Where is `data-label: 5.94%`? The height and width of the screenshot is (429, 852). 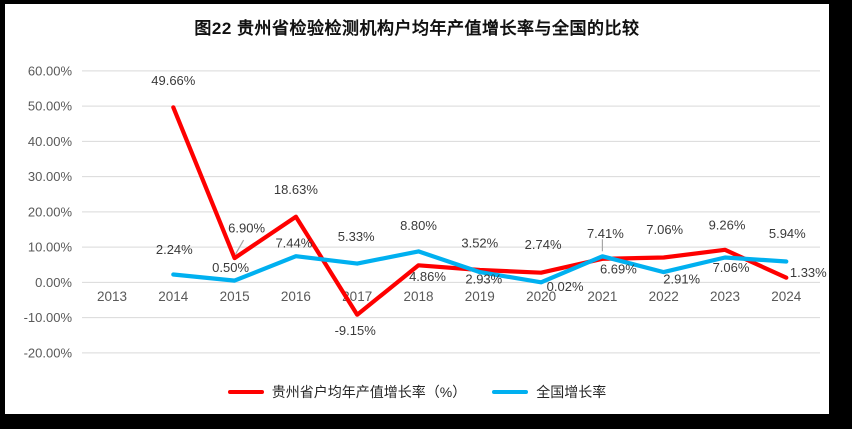
data-label: 5.94% is located at coordinates (787, 233).